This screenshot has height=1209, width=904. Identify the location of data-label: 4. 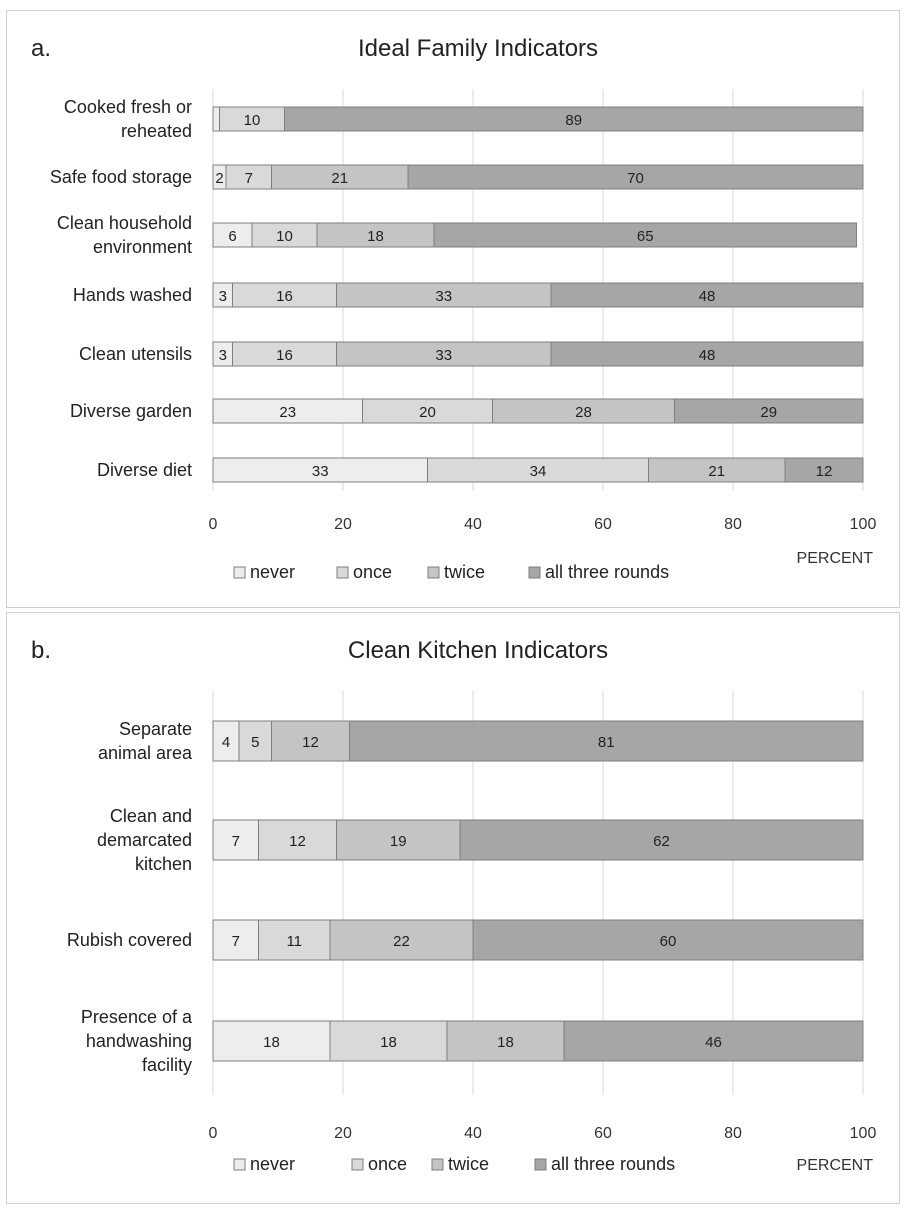
(226, 742).